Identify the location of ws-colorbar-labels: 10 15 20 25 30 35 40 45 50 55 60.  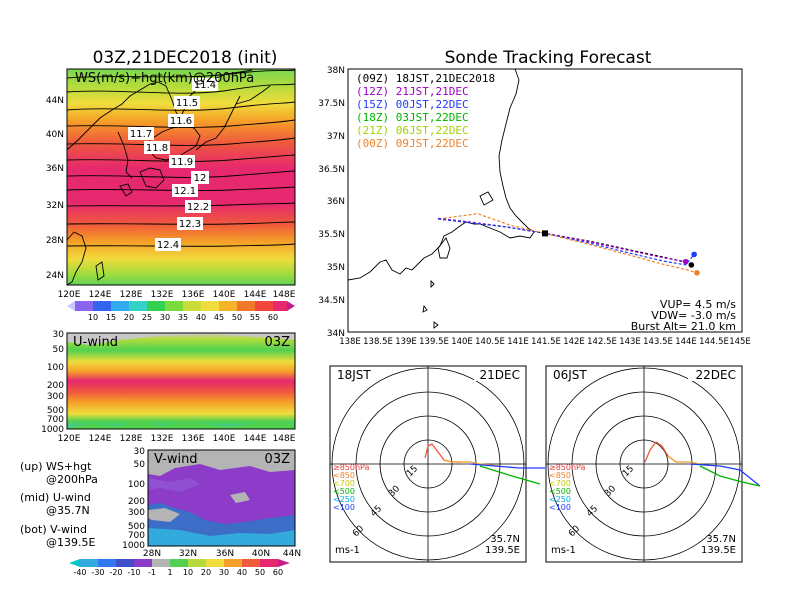
(183, 317).